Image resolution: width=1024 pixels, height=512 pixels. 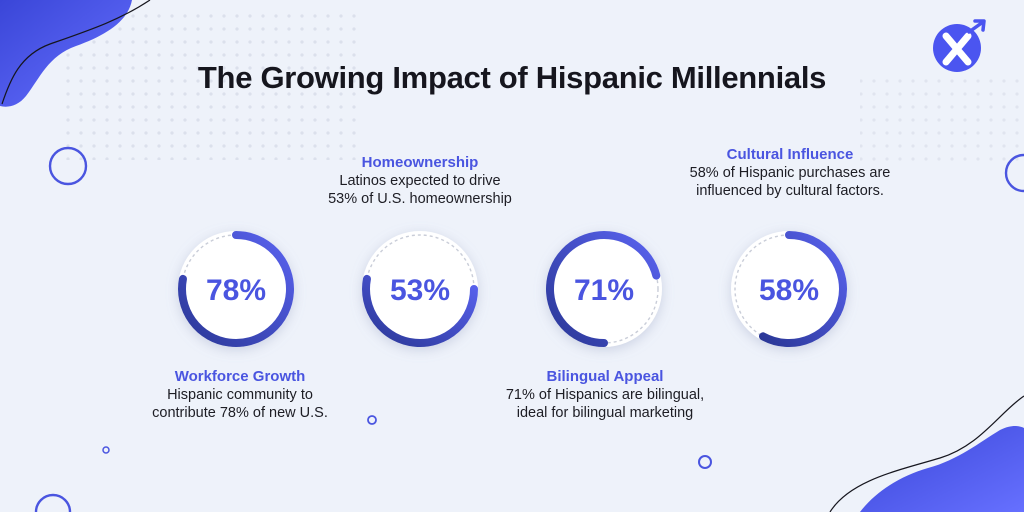 I want to click on cultural-influence-desc-line1: 58% of Hispanic purchases are, so click(x=790, y=173).